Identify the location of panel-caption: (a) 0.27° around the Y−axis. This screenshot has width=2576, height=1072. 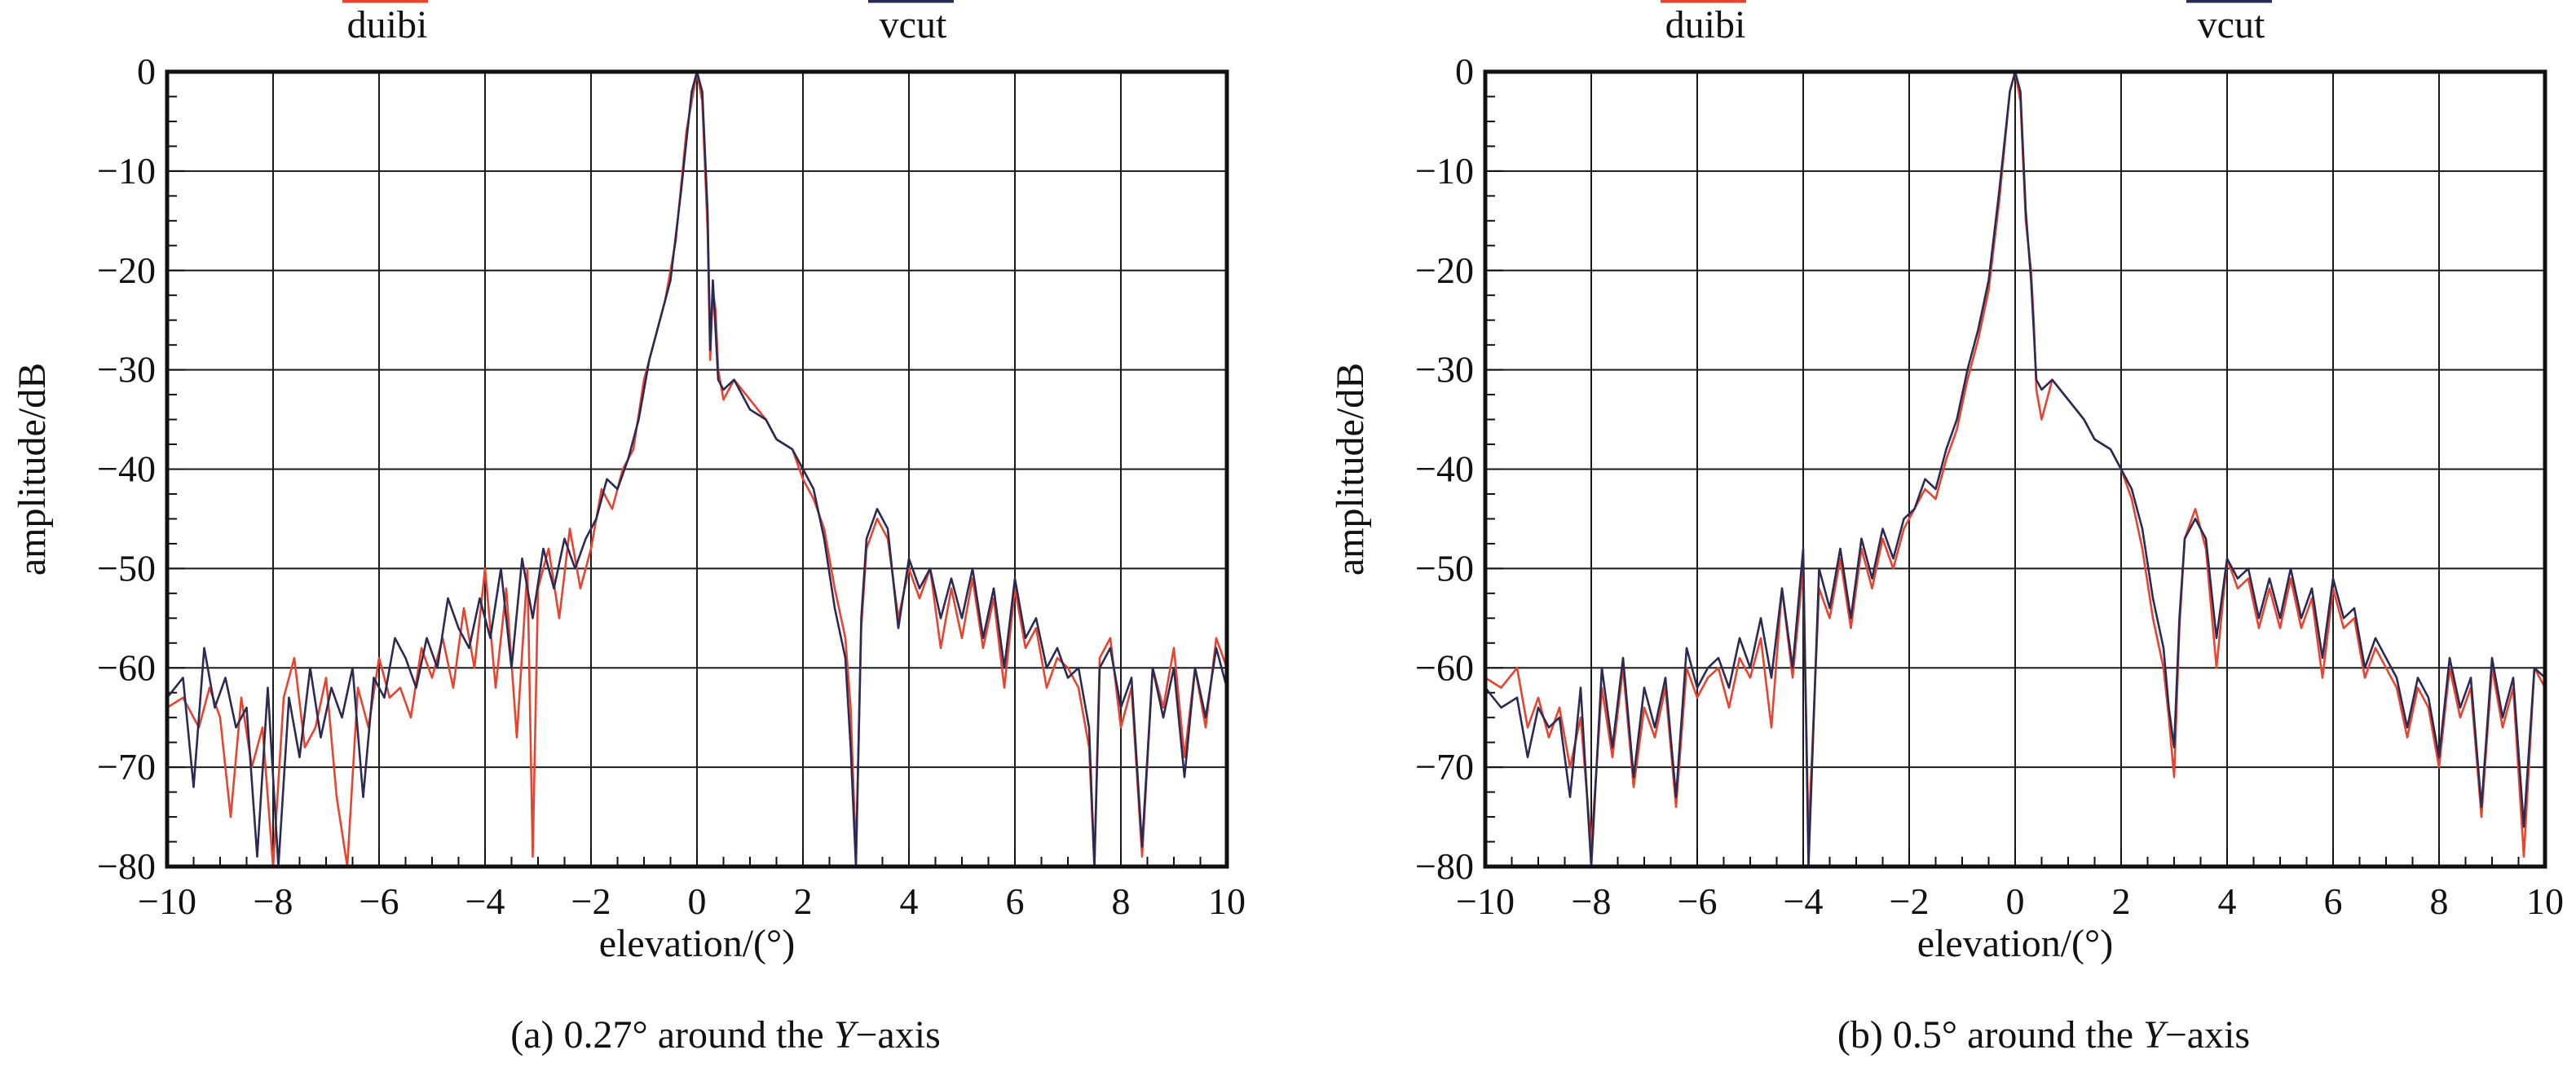
(725, 1035).